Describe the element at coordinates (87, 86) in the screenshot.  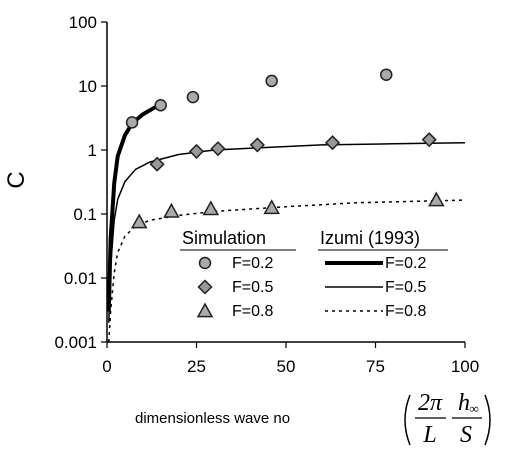
I see `y-tick-label: 10` at that location.